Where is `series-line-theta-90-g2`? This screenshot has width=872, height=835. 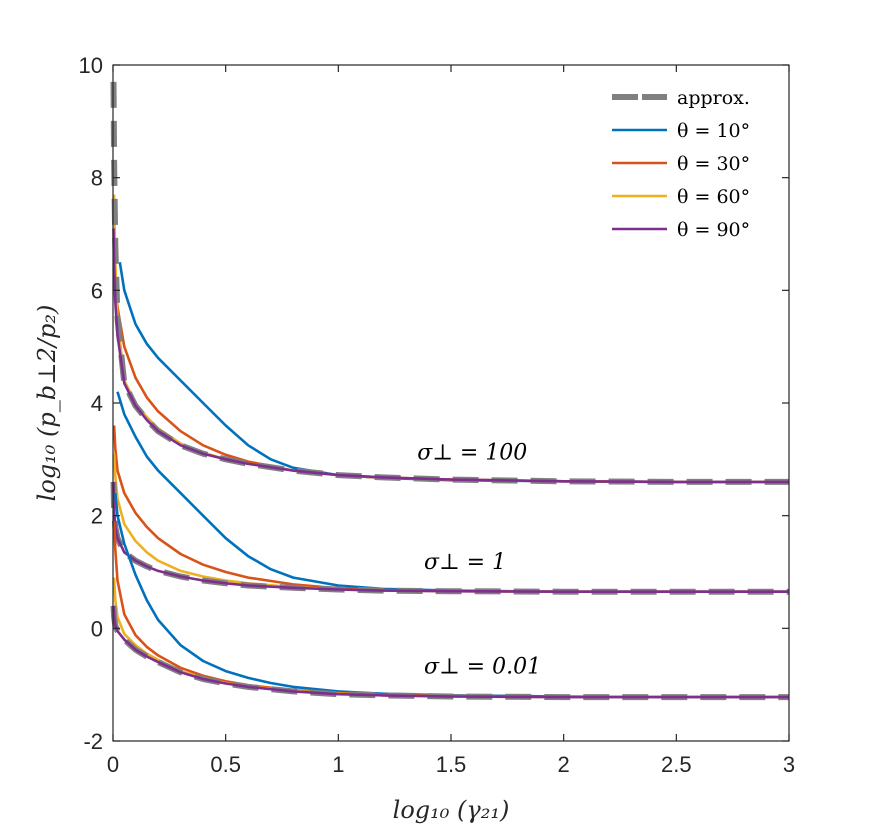 series-line-theta-90-g2 is located at coordinates (450, 652).